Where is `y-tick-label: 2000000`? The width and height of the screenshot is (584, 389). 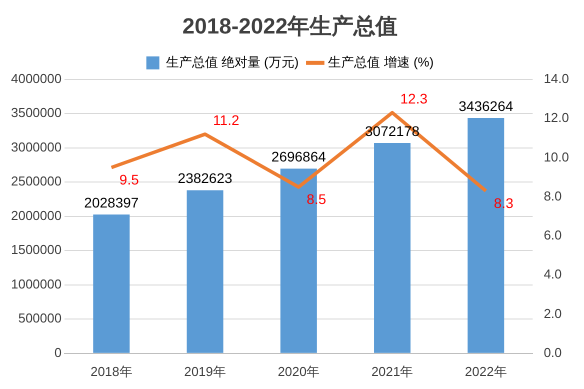
y-tick-label: 2000000 is located at coordinates (36, 215).